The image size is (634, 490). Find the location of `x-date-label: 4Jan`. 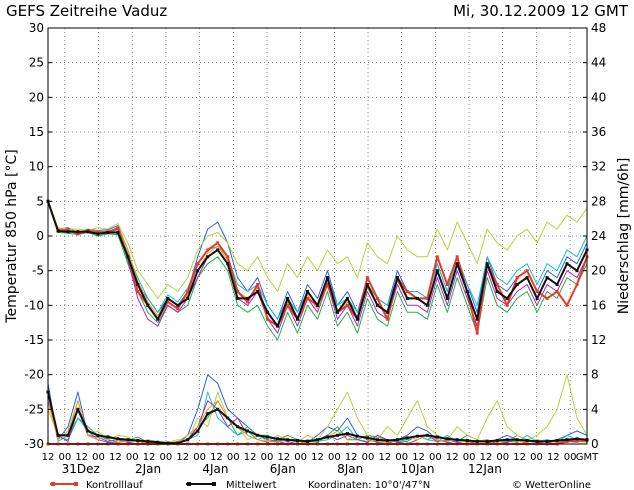

x-date-label: 4Jan is located at coordinates (215, 469).